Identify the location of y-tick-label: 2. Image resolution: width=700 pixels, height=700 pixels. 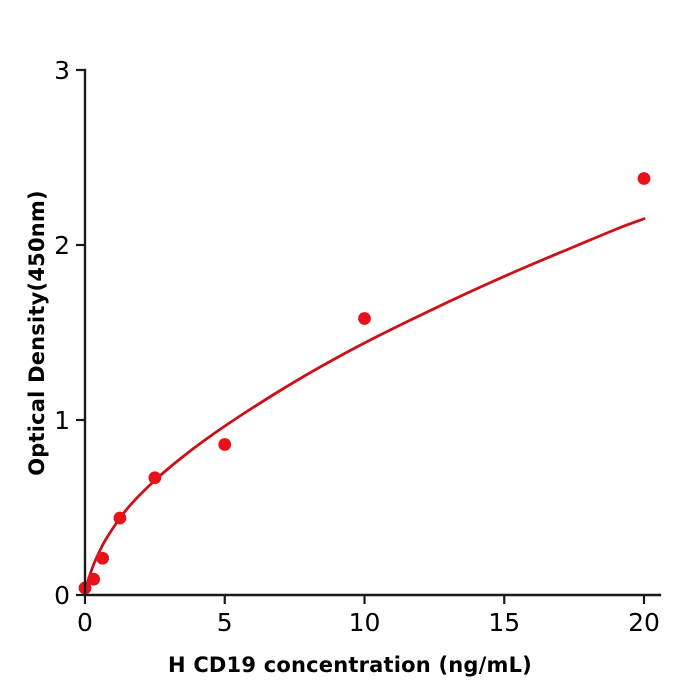
(62, 245).